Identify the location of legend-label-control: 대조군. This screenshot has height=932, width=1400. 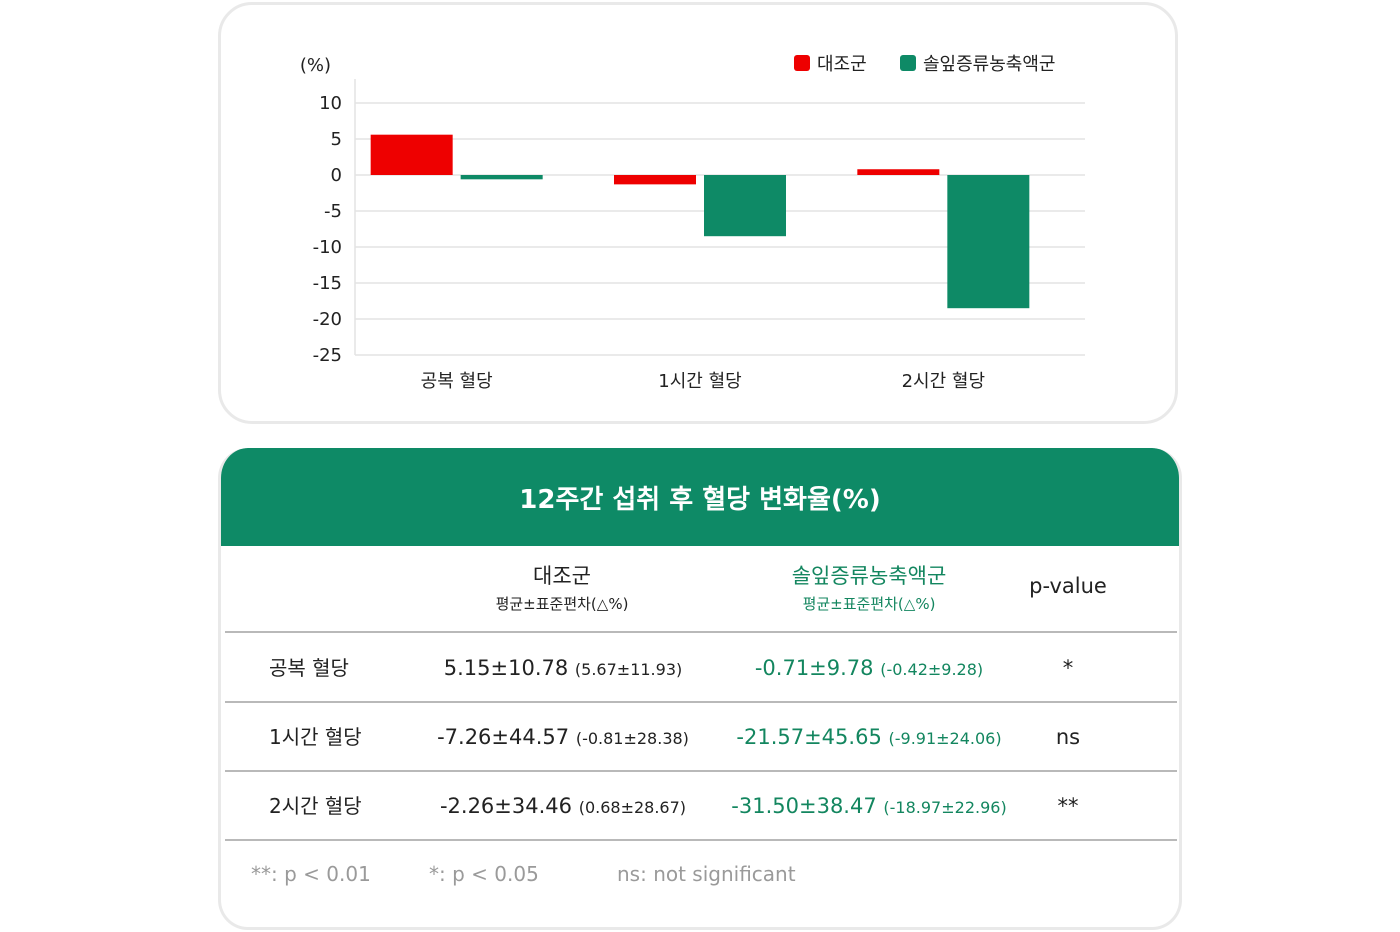
(842, 64).